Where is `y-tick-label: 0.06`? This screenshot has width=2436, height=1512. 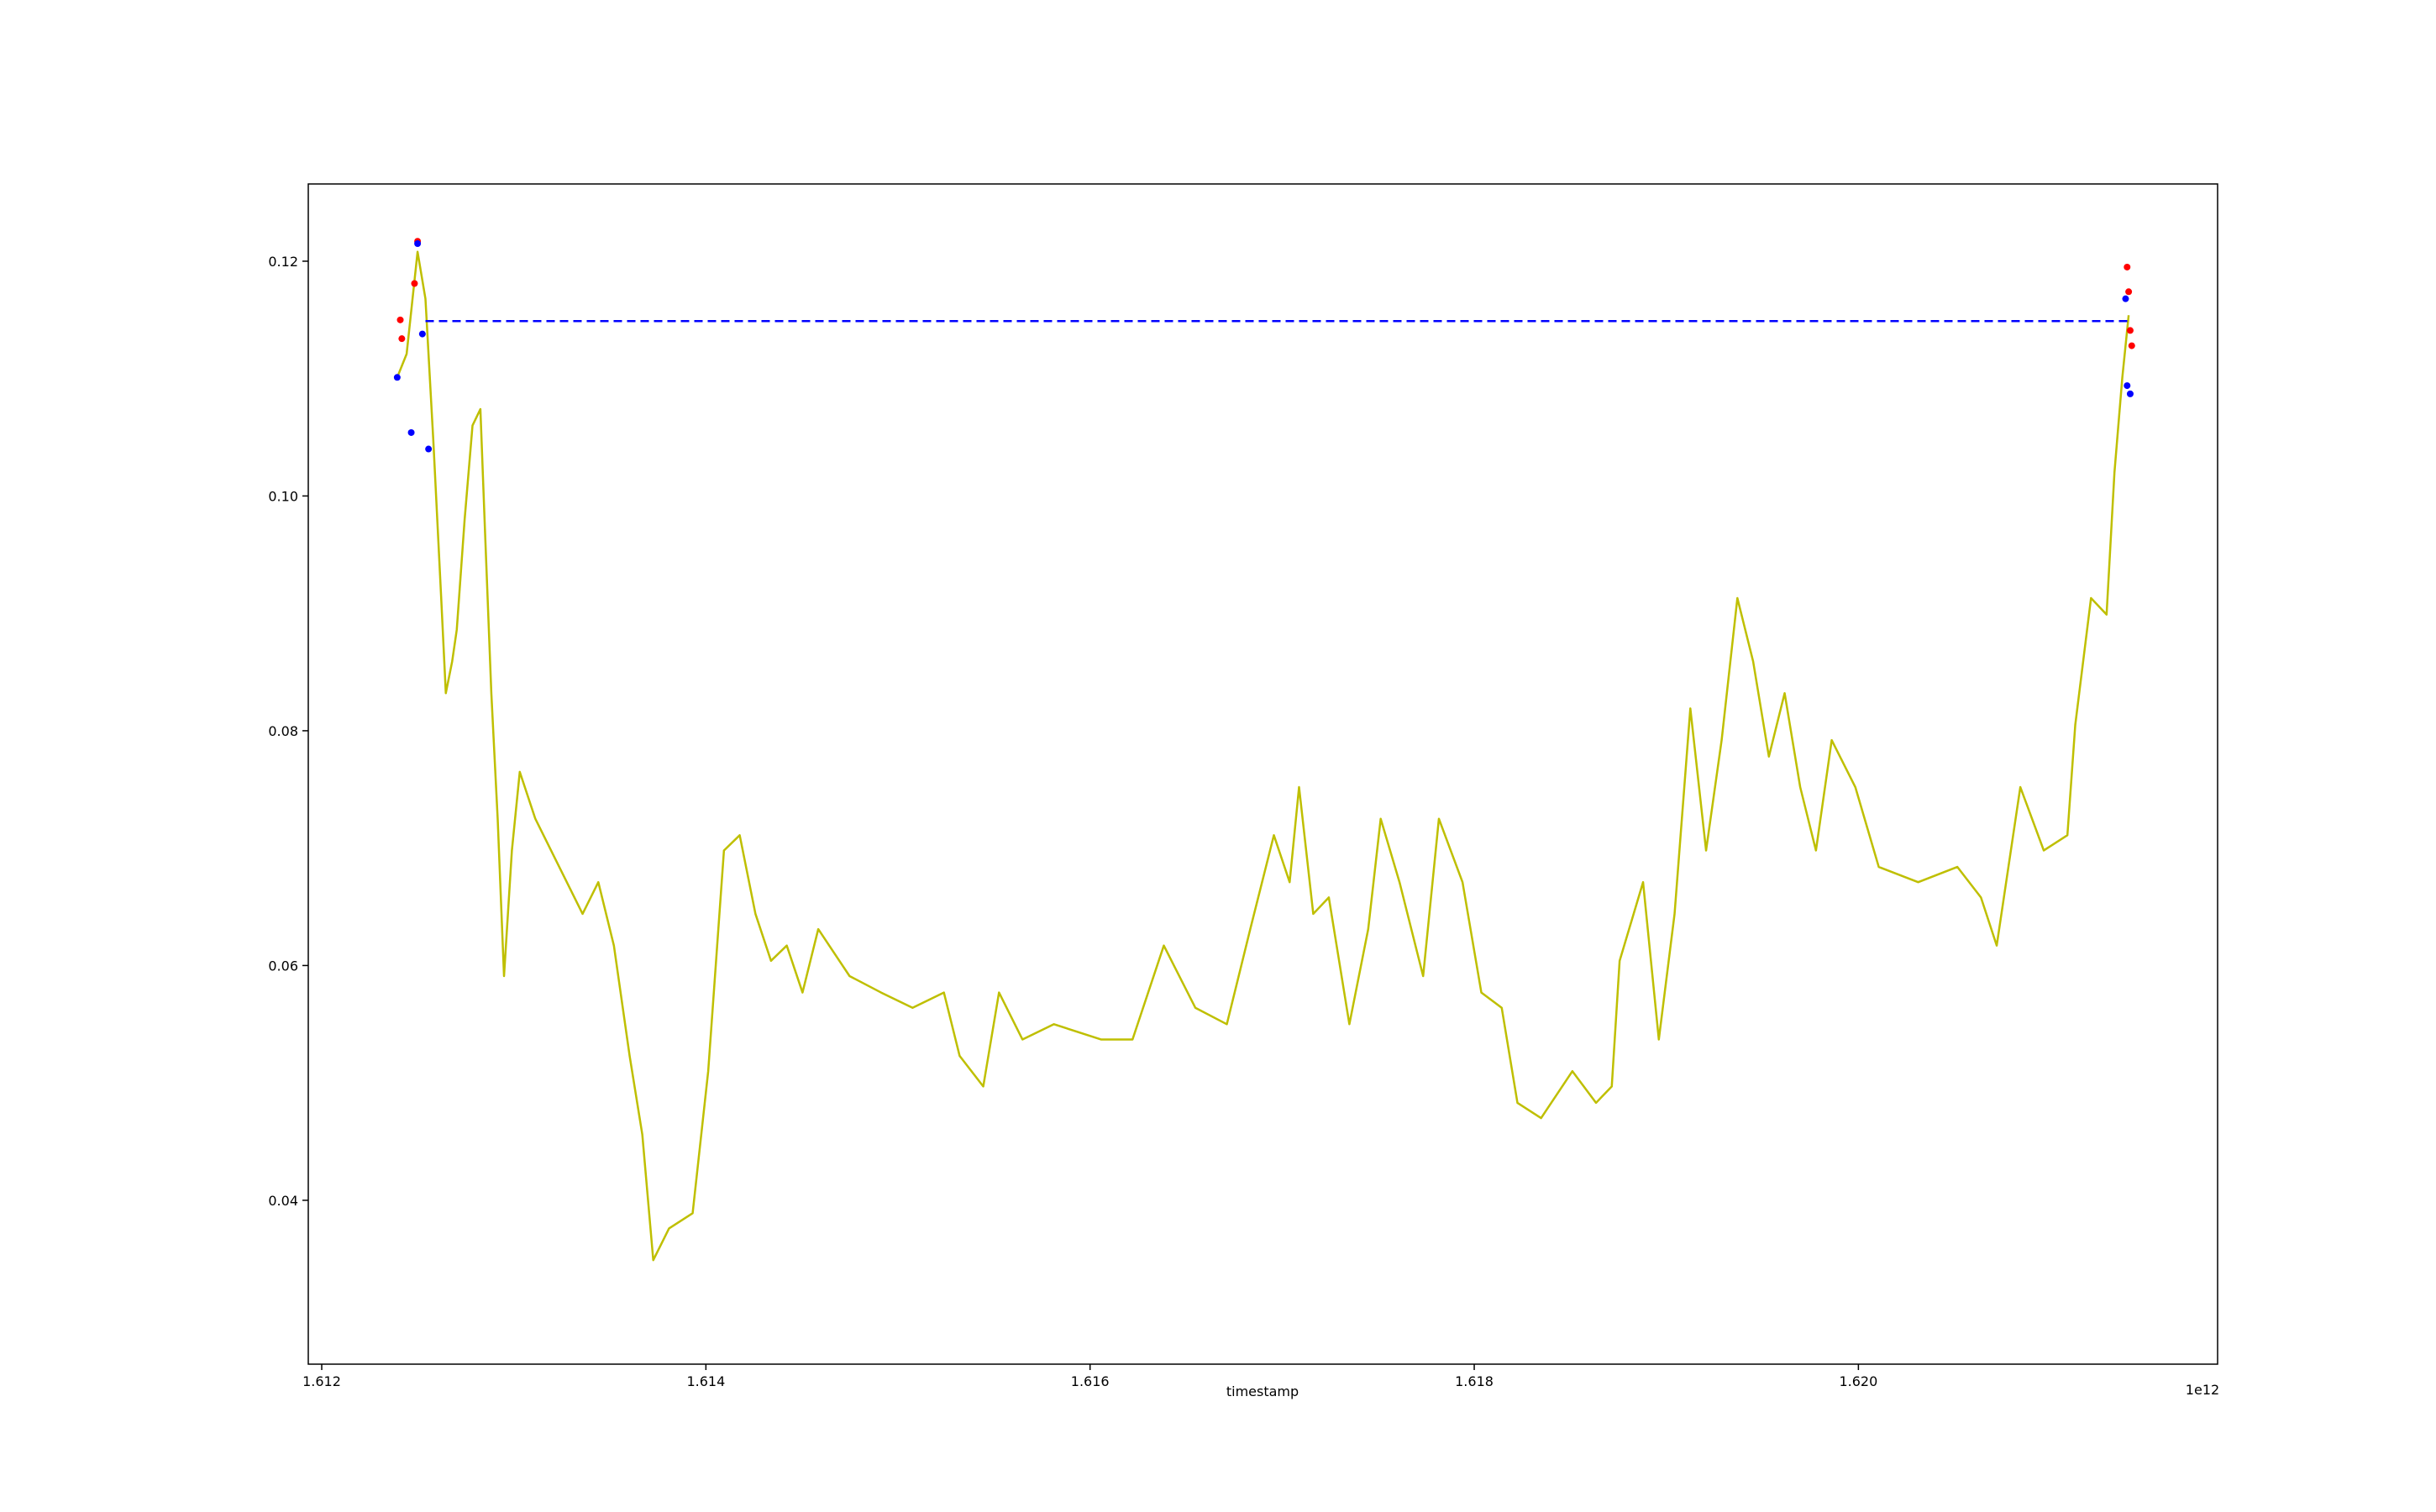 y-tick-label: 0.06 is located at coordinates (283, 966).